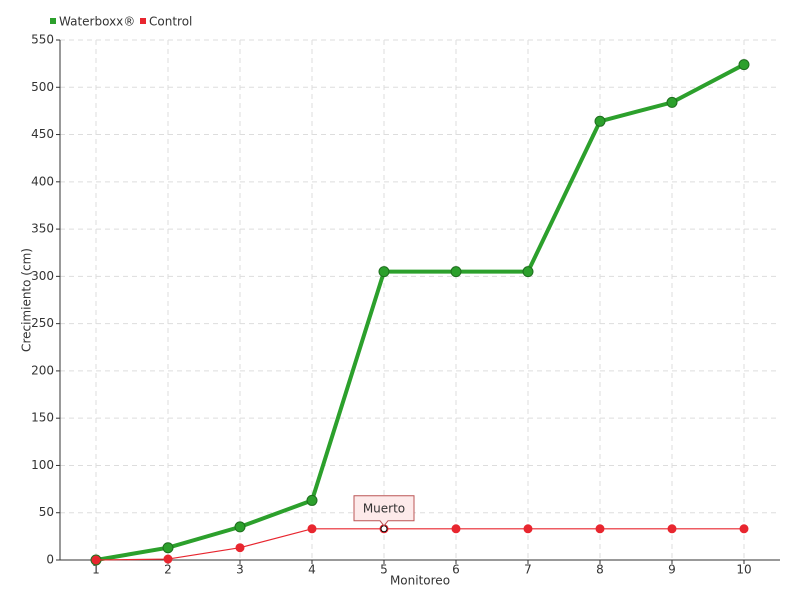 The height and width of the screenshot is (604, 800). Describe the element at coordinates (42, 40) in the screenshot. I see `y-tick-label: 550` at that location.